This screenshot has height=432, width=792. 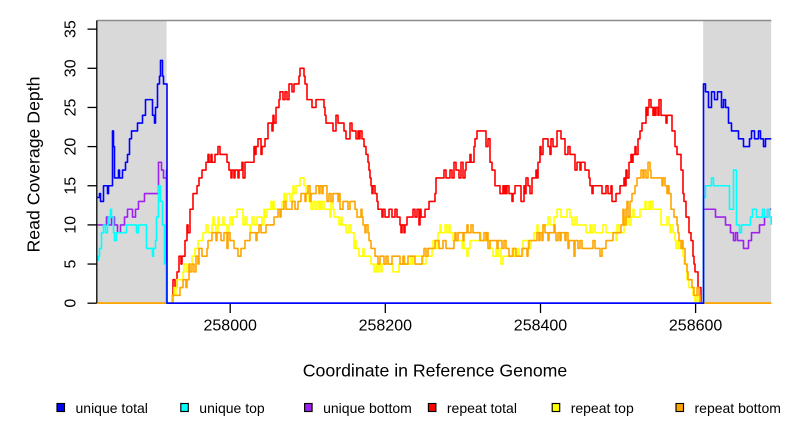 What do you see at coordinates (70, 68) in the screenshot?
I see `svg-text: 30` at bounding box center [70, 68].